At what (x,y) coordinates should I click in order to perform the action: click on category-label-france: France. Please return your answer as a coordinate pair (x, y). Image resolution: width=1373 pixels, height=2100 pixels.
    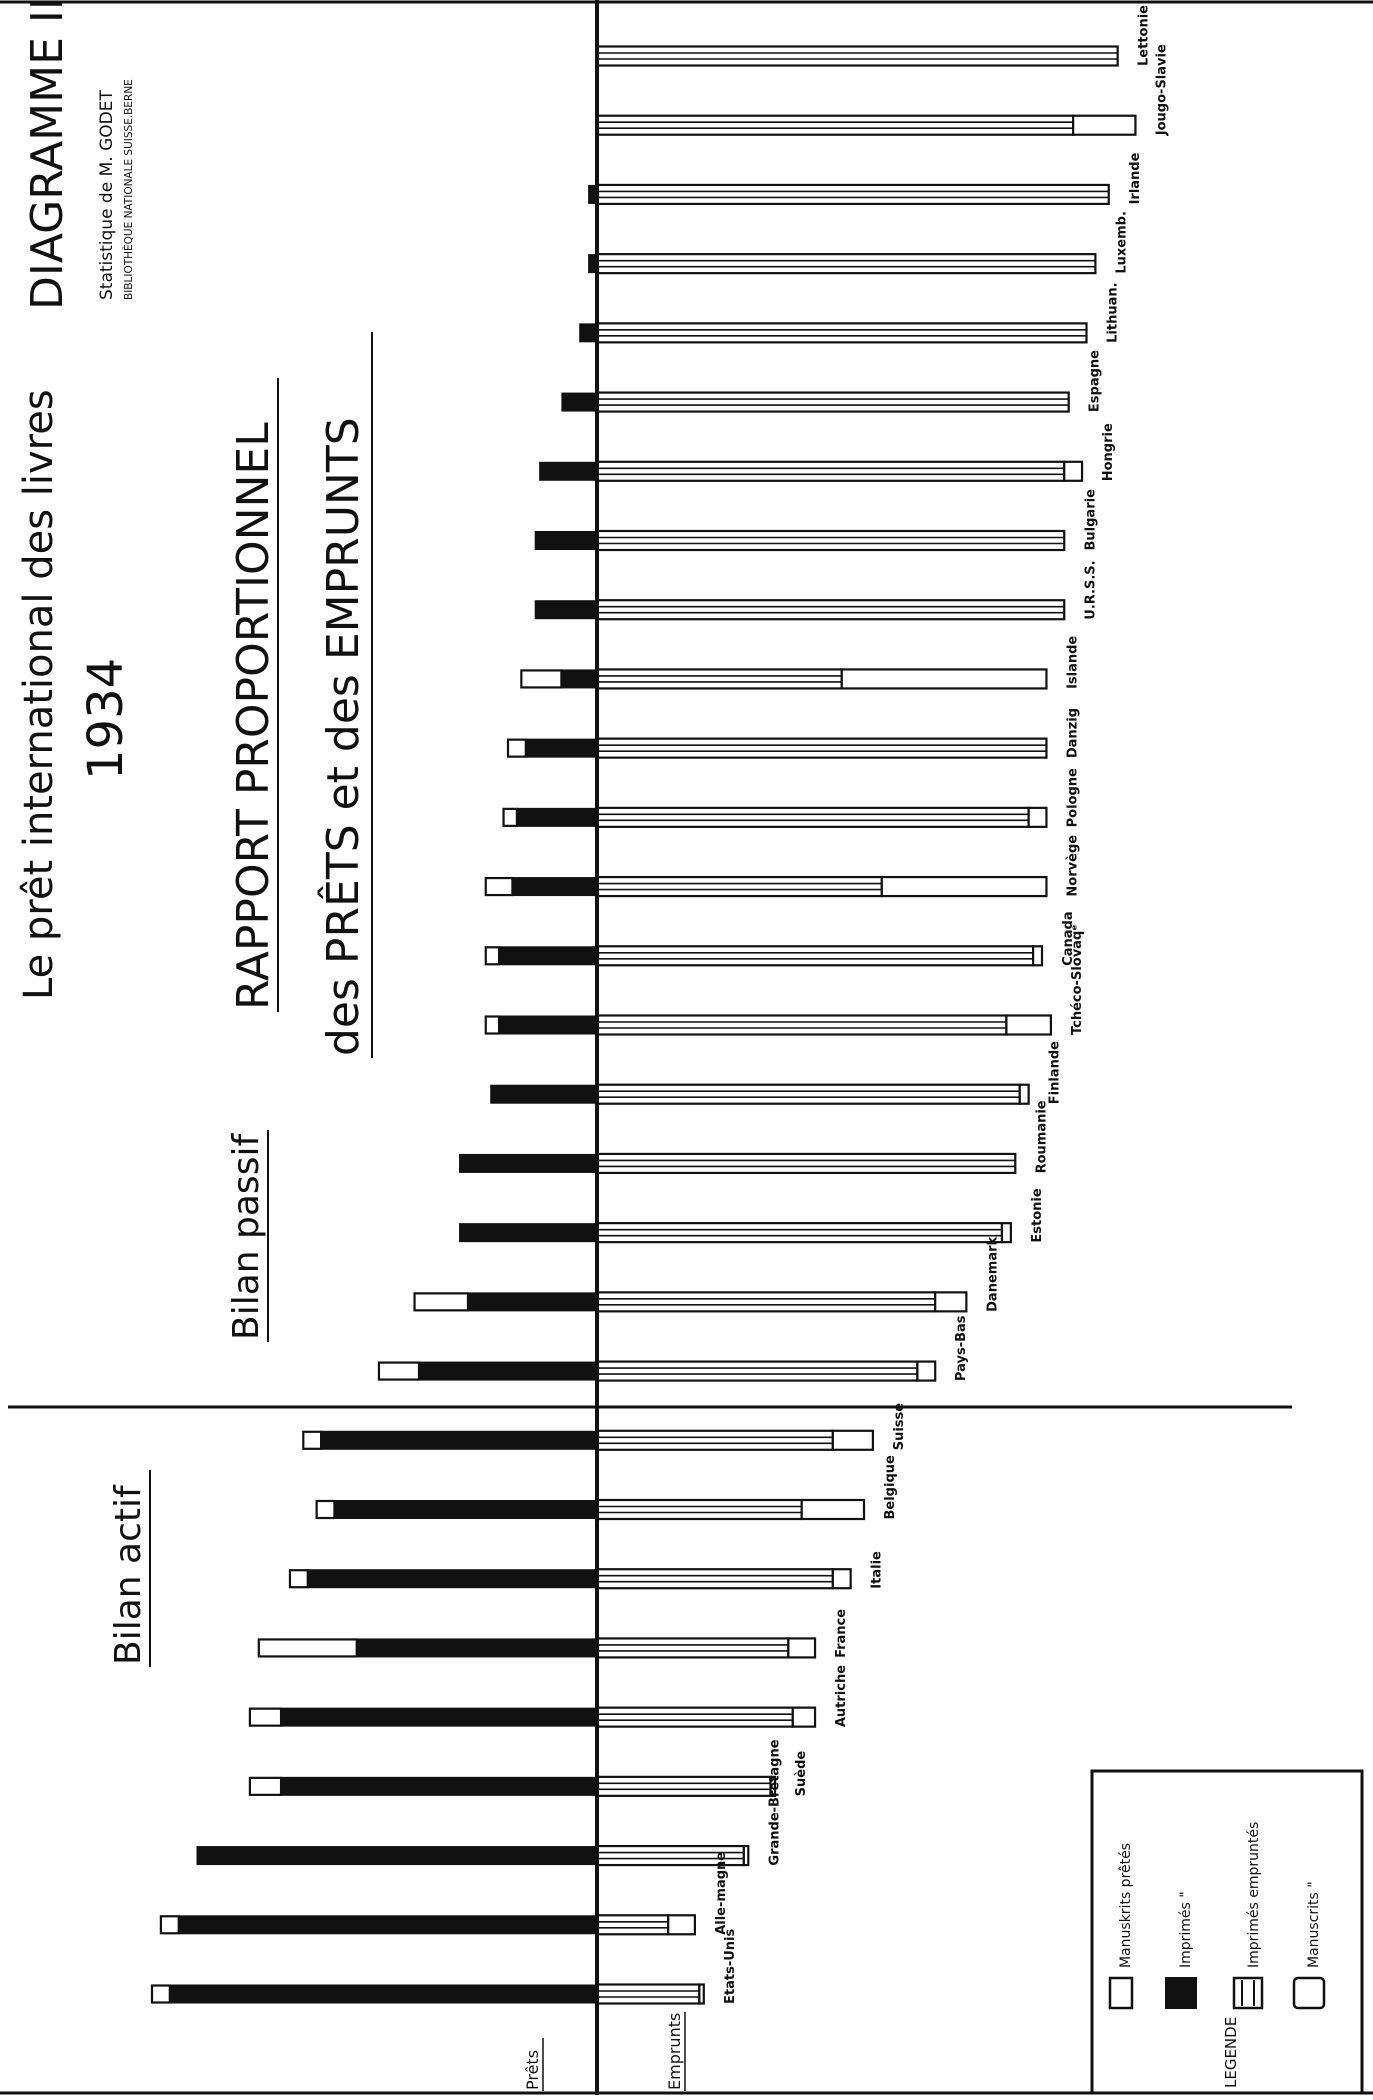
    Looking at the image, I should click on (841, 1633).